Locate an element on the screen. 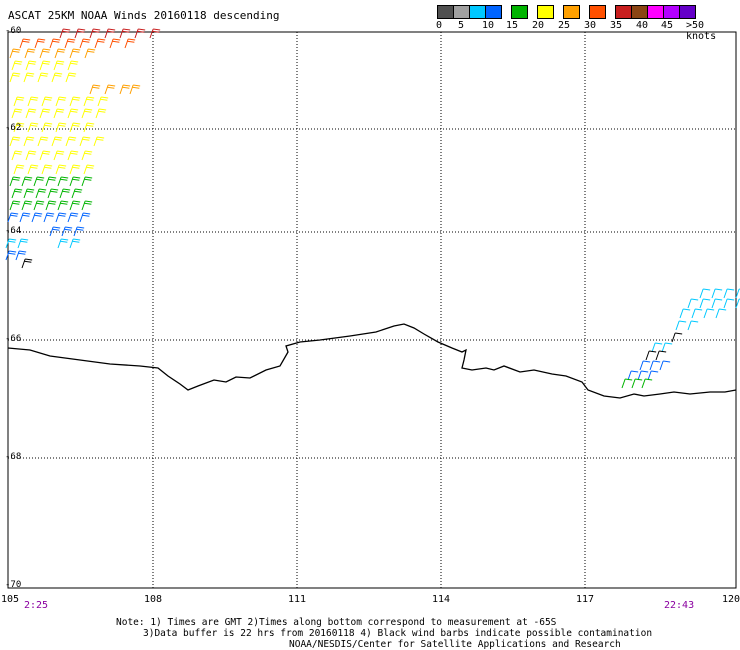  lat-label-60: -60 is located at coordinates (13, 31).